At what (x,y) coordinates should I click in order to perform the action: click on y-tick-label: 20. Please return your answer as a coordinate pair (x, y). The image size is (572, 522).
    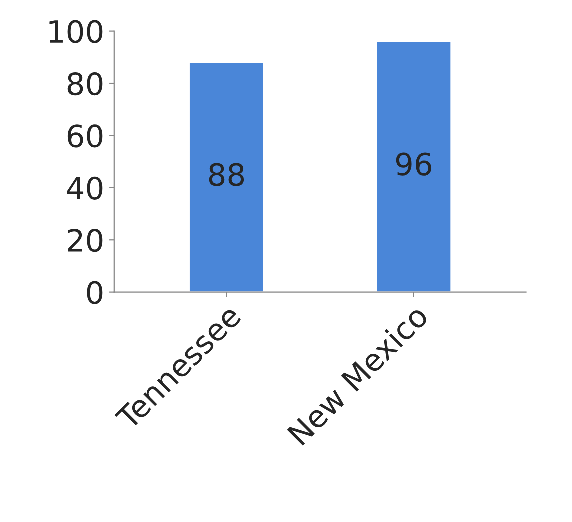
    Looking at the image, I should click on (85, 240).